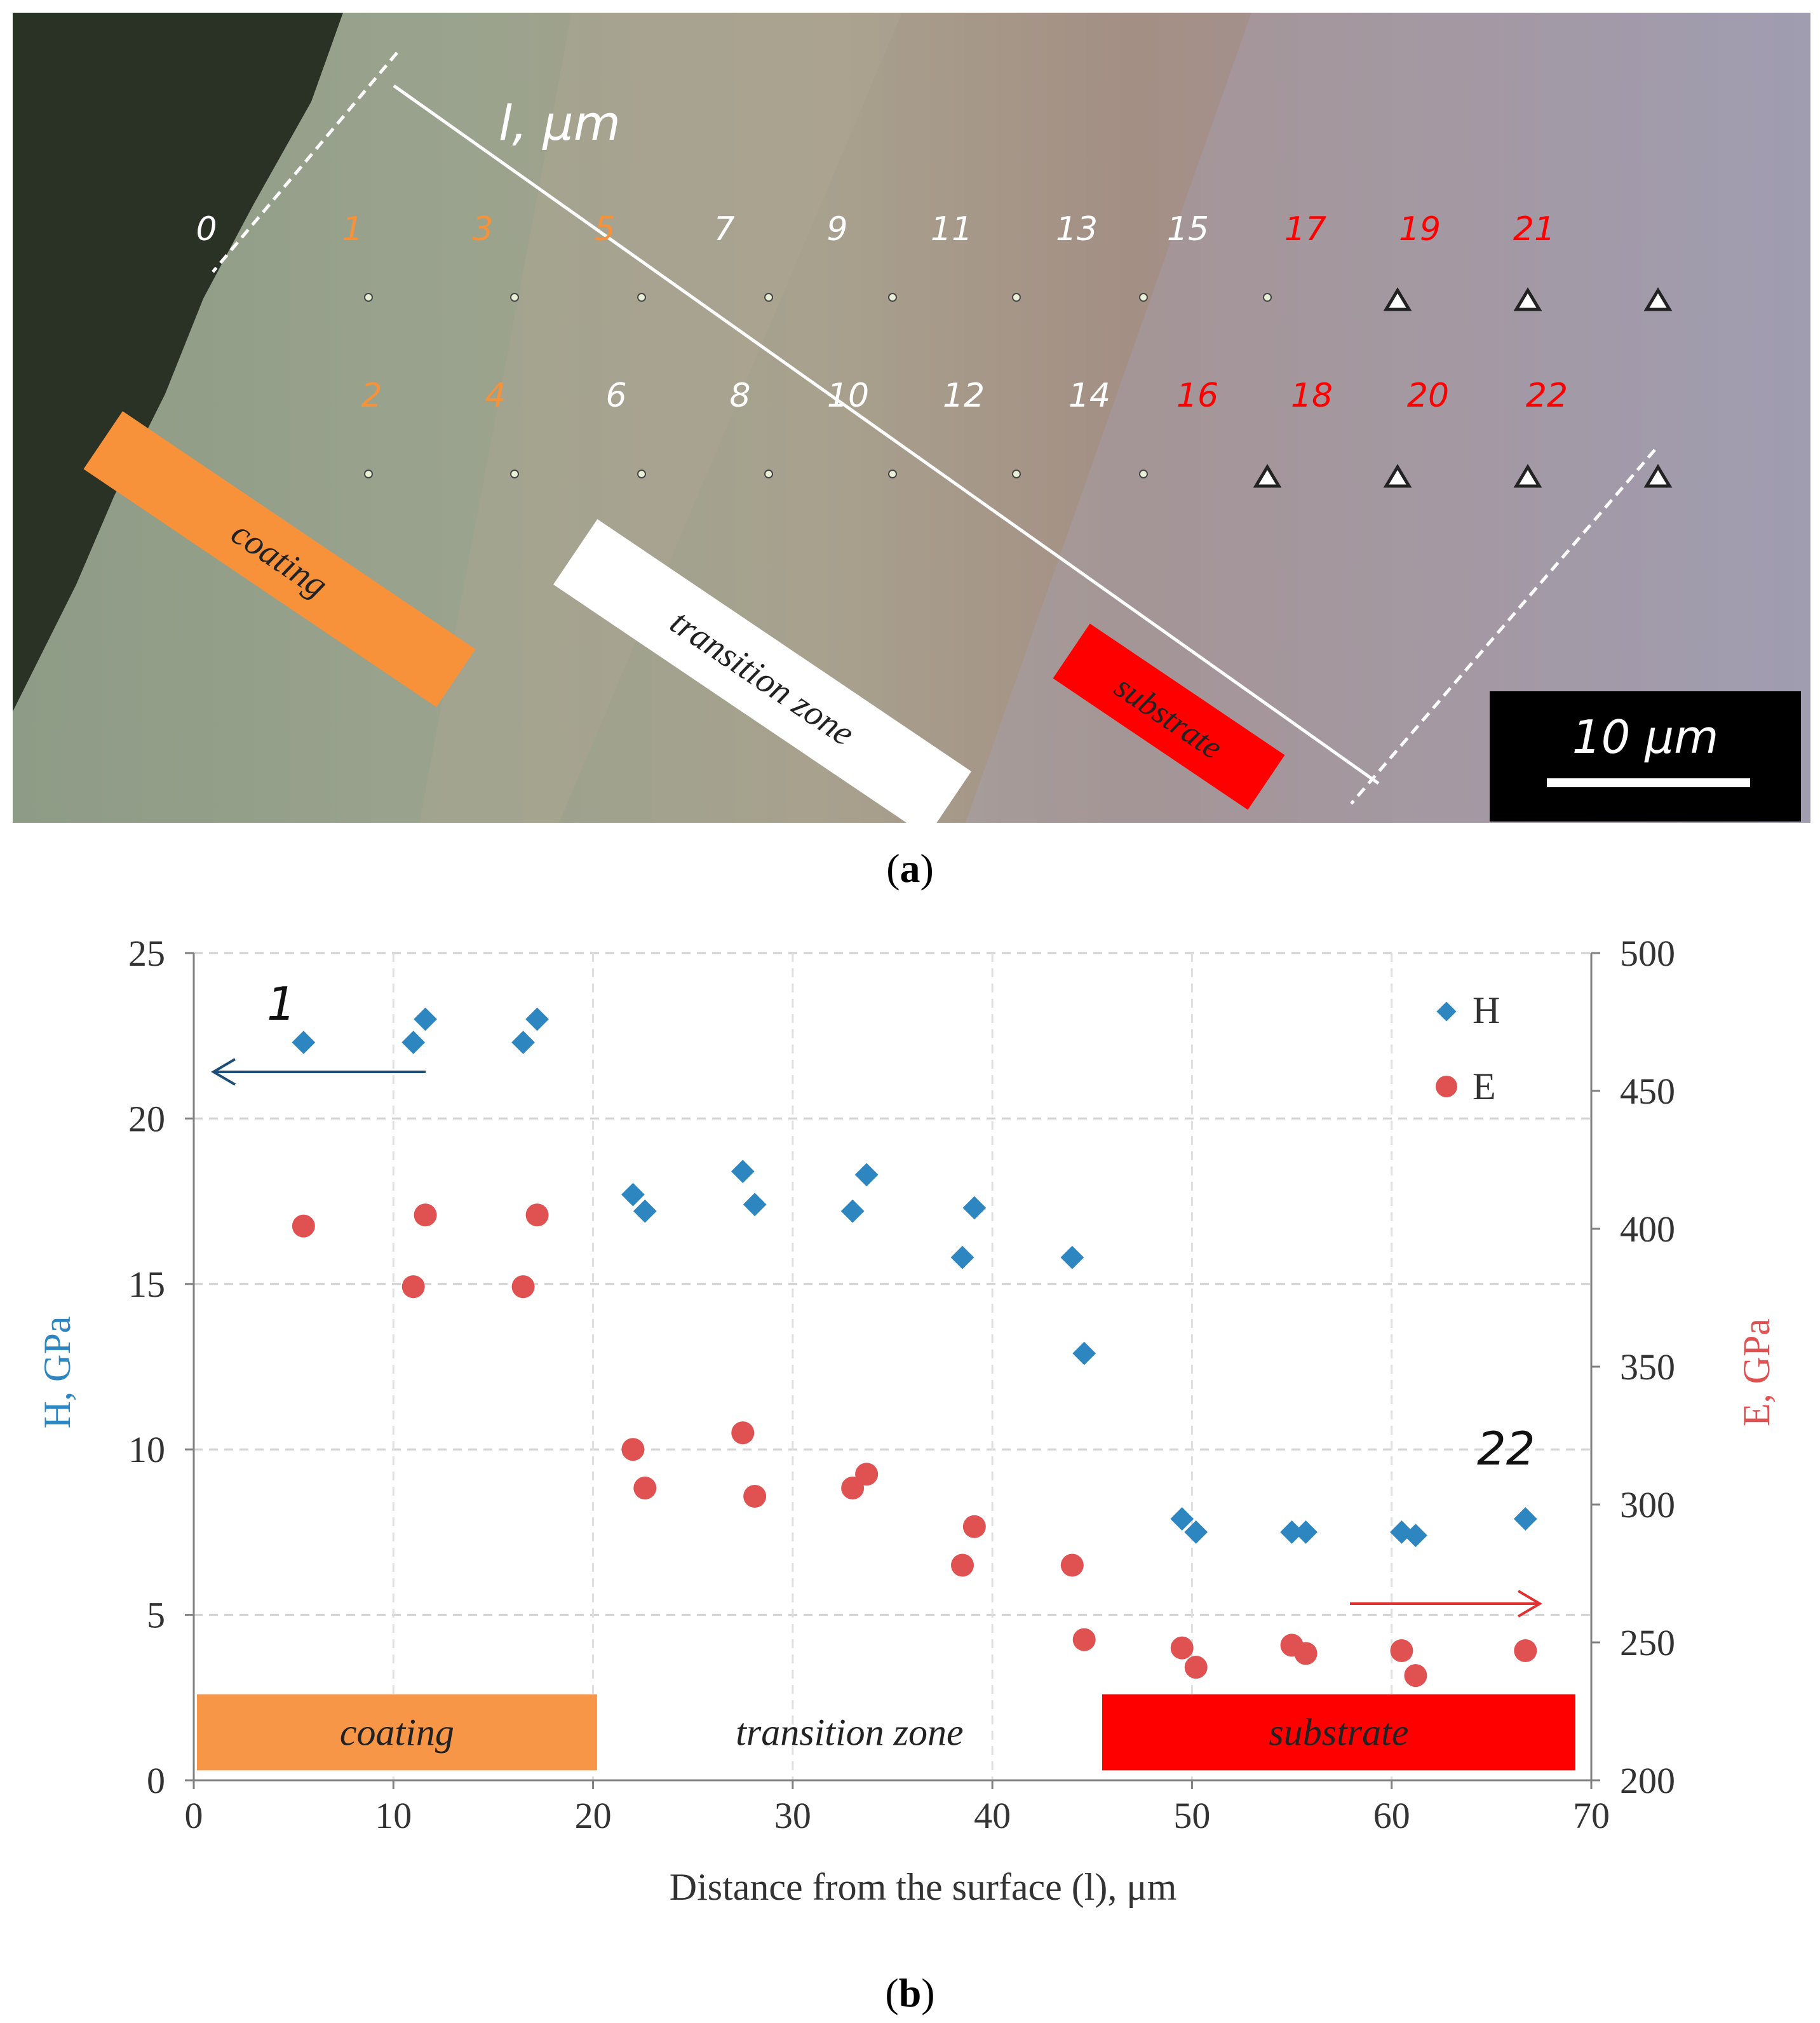  I want to click on indent-number-top: 5, so click(604, 229).